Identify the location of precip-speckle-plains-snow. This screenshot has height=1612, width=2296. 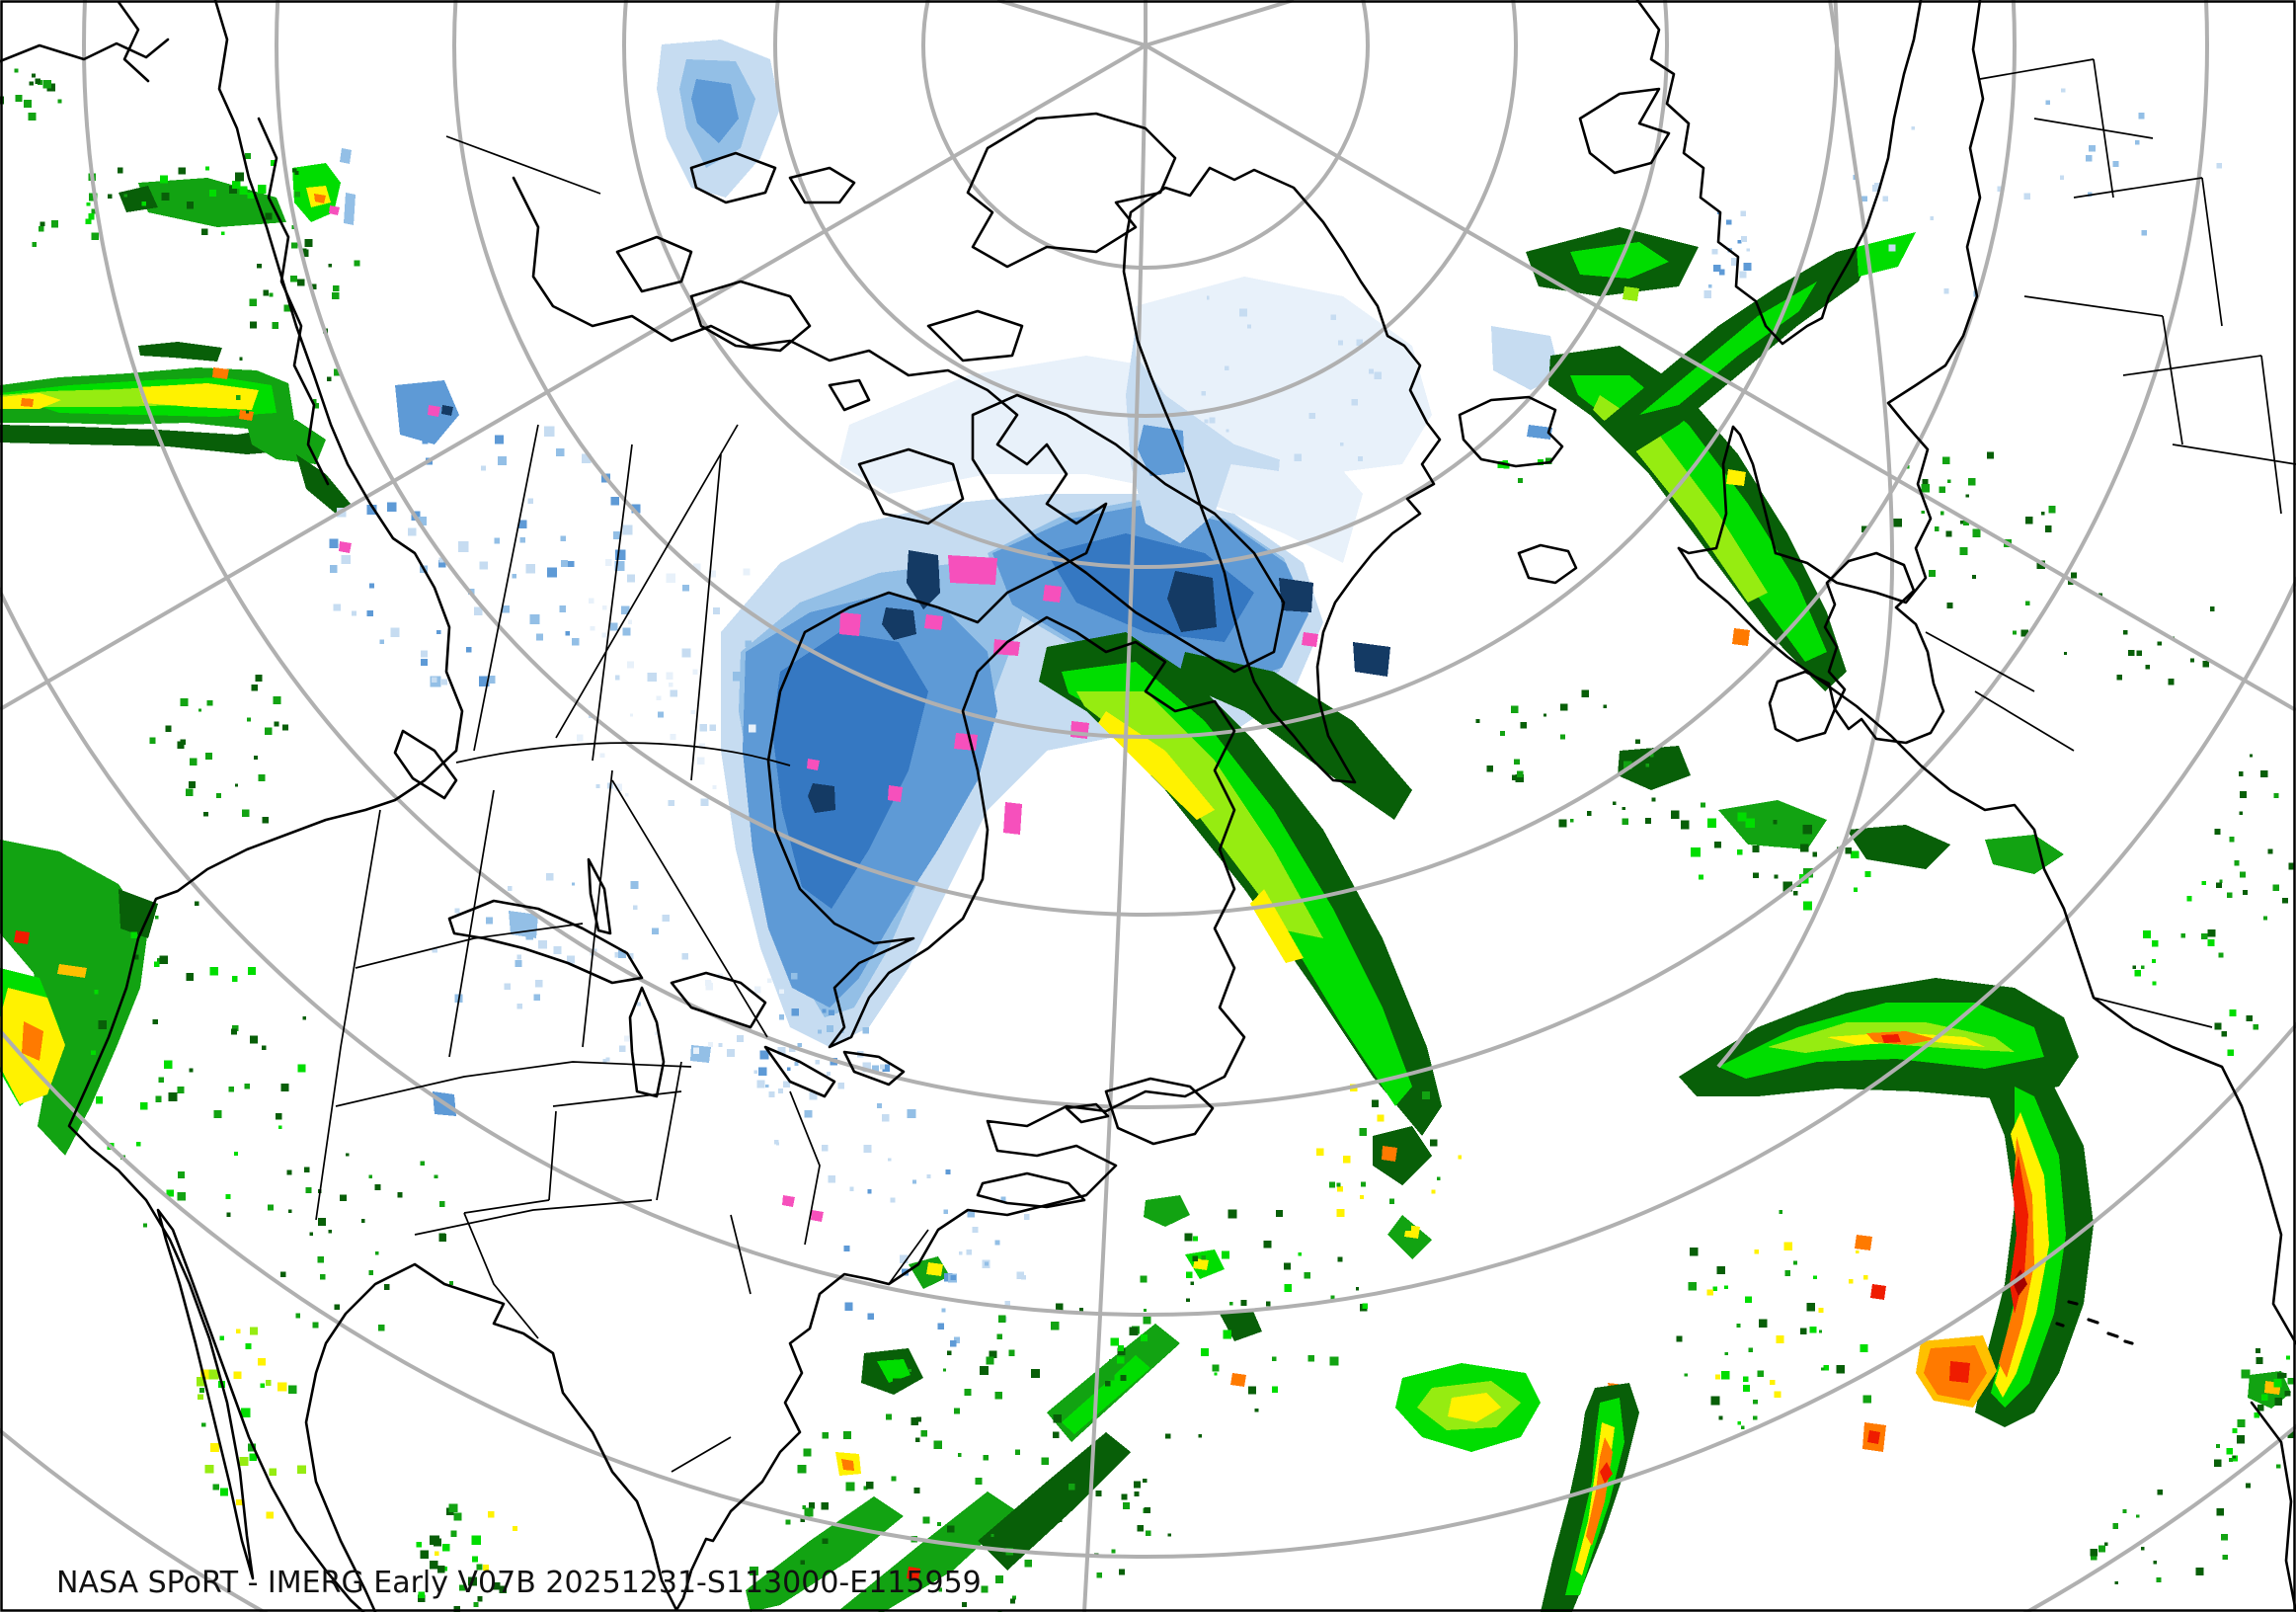
(769, 980).